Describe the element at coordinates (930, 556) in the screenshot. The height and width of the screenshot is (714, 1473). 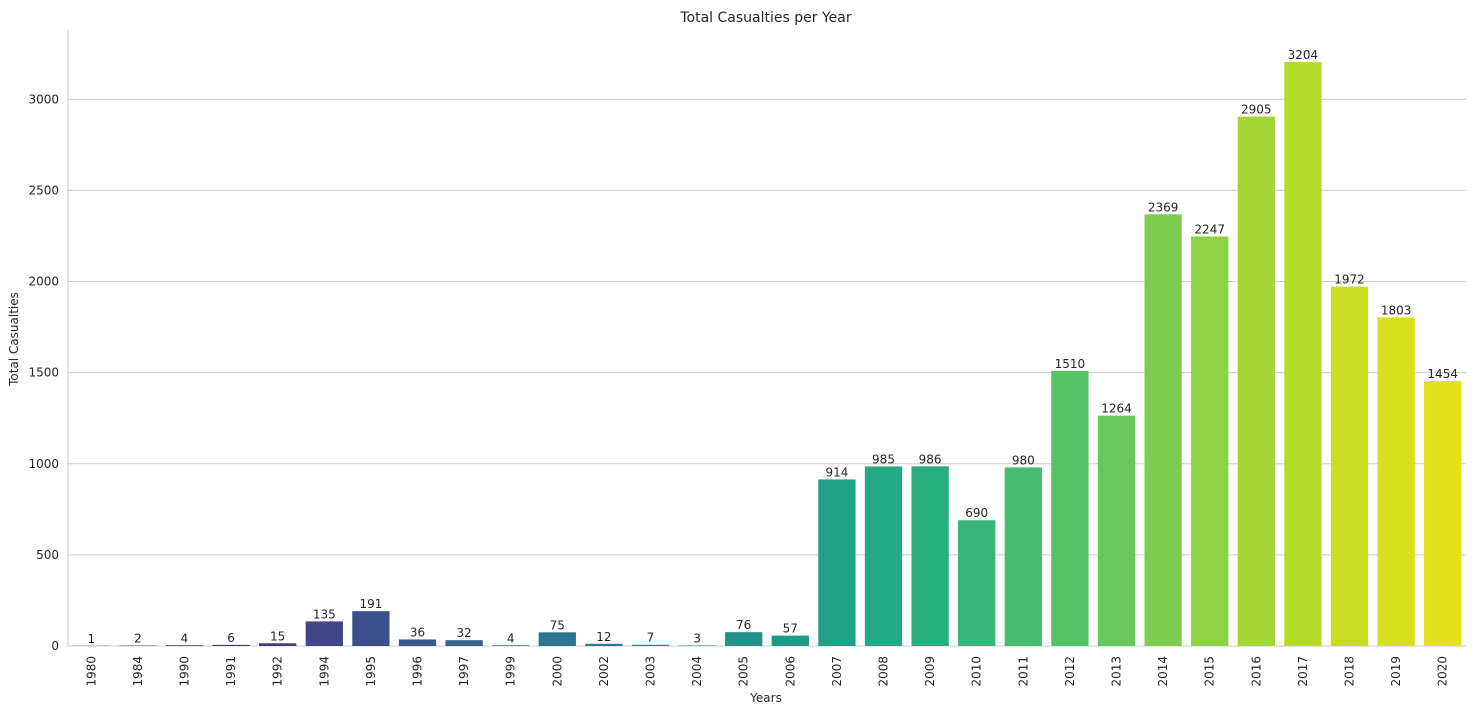
I see `bar-2009` at that location.